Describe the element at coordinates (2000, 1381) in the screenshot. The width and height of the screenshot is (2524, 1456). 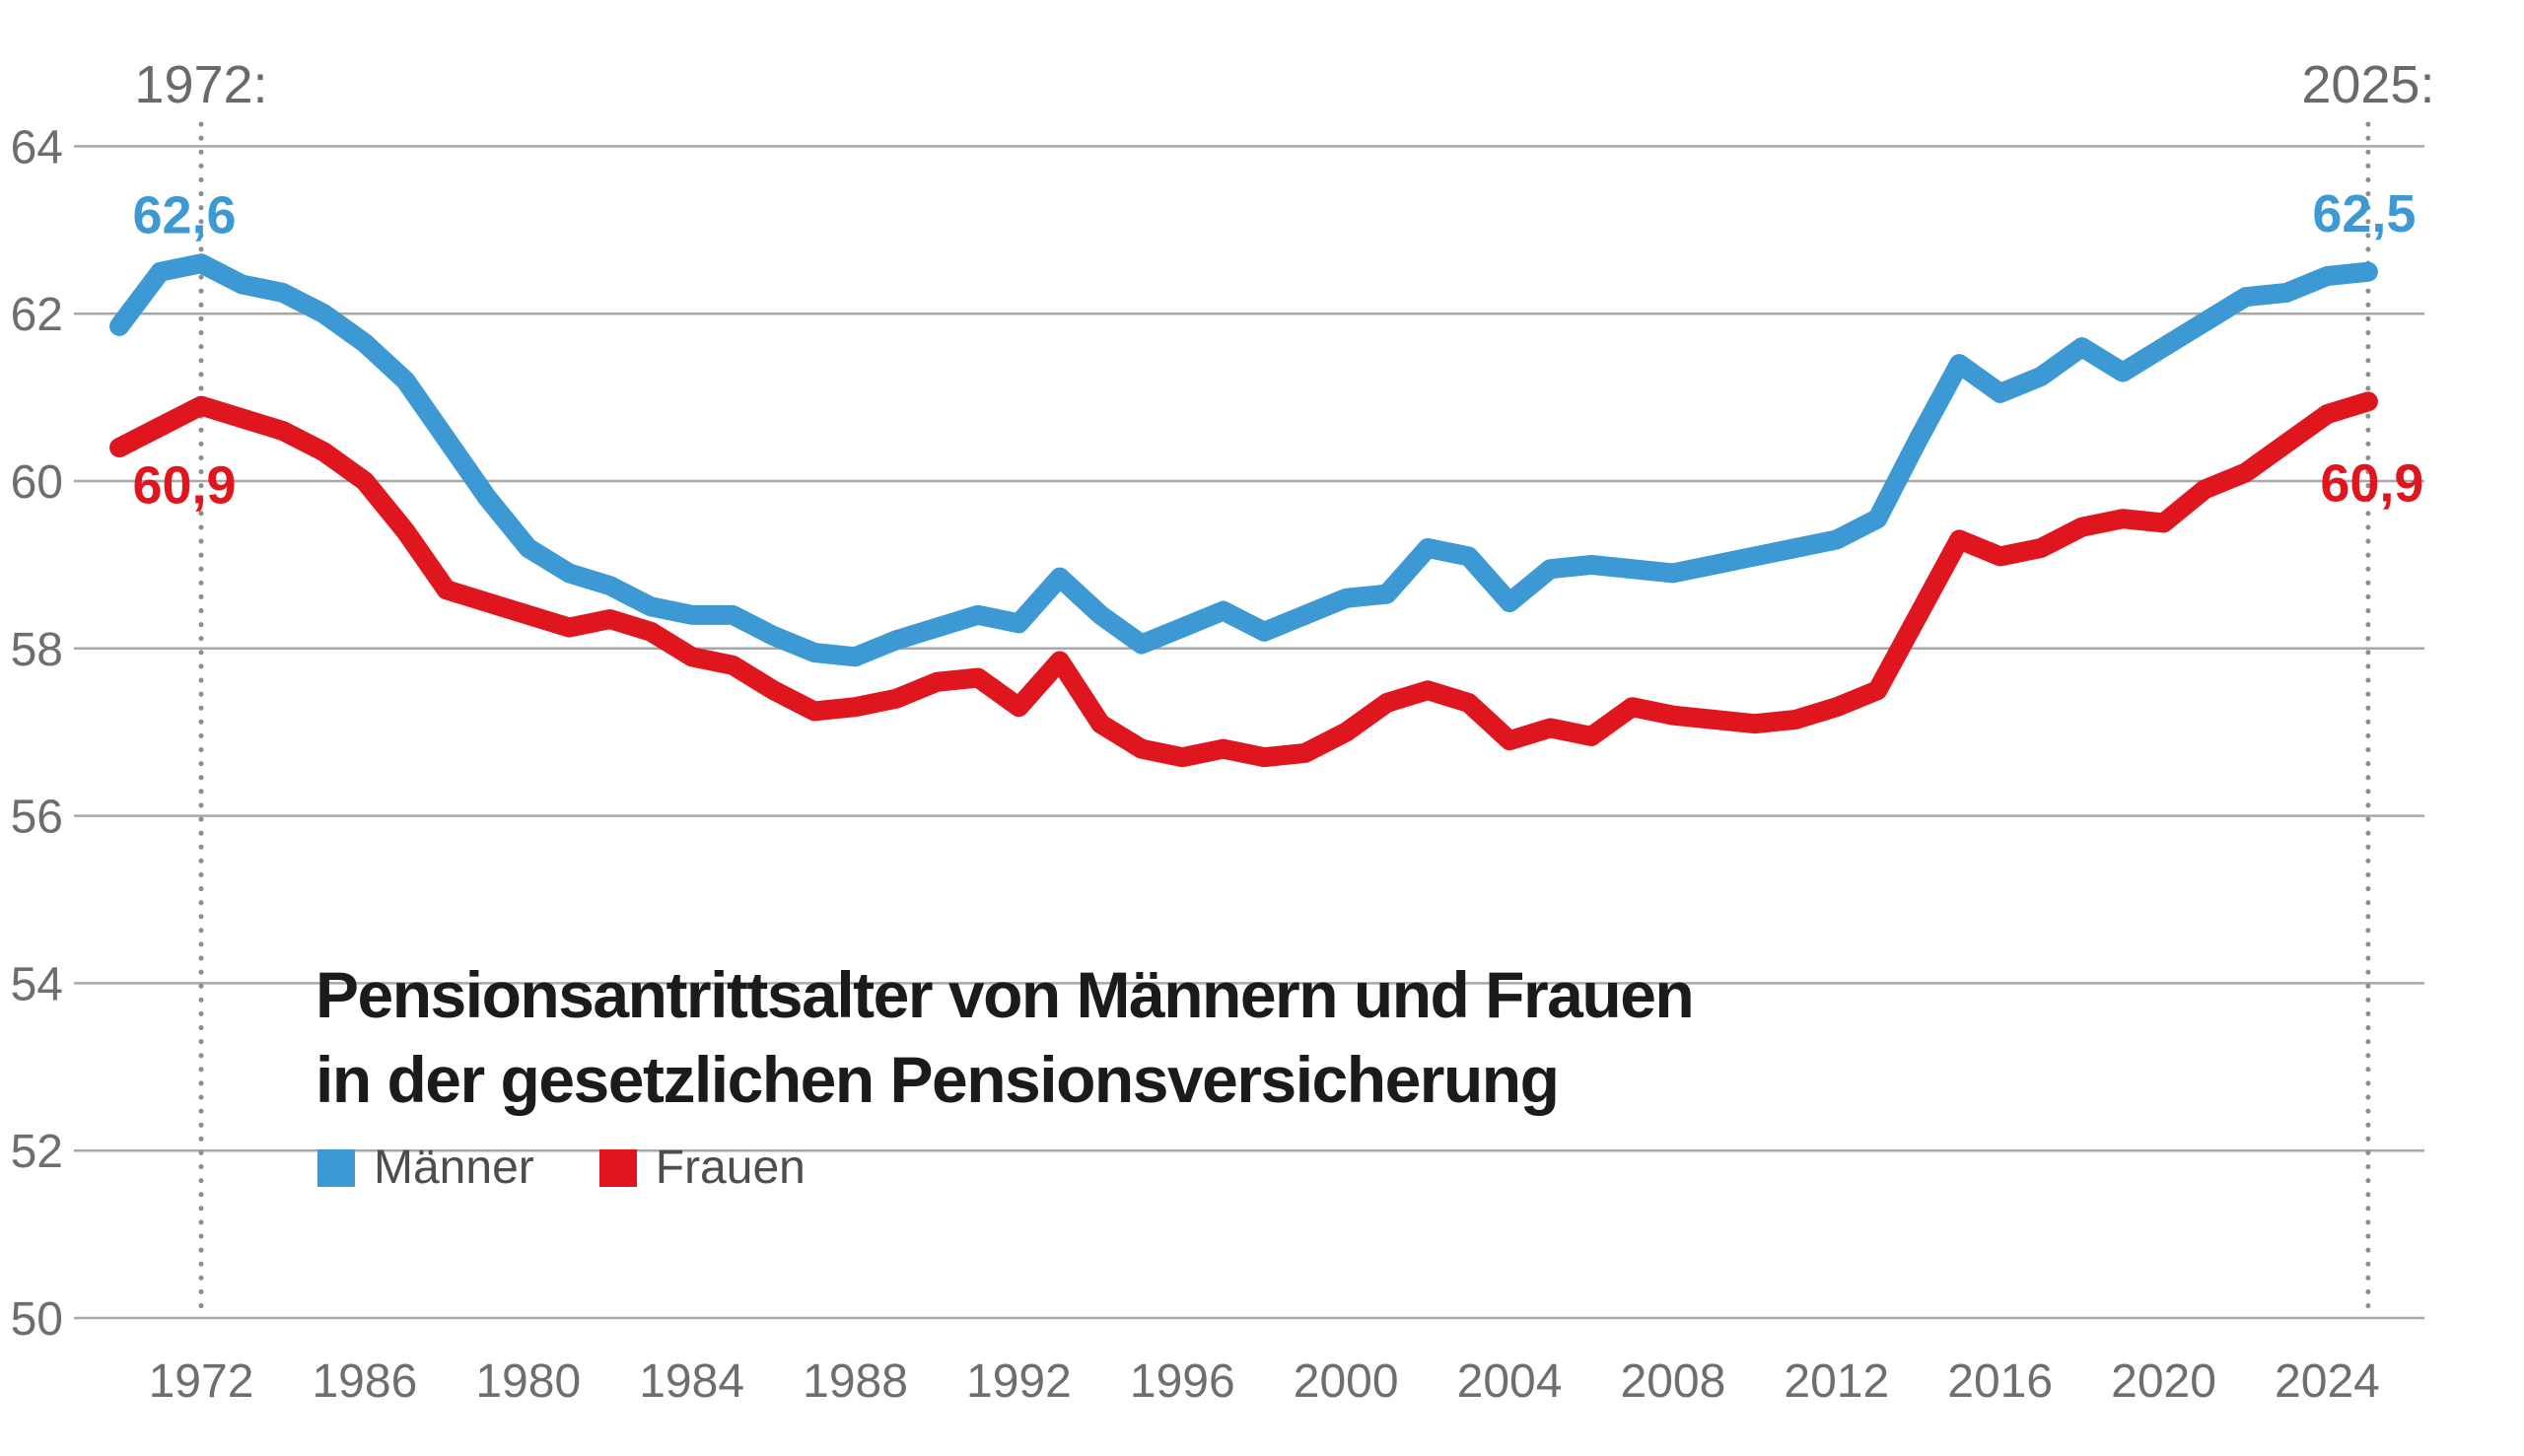
I see `x-axis-tick-label: 2016` at that location.